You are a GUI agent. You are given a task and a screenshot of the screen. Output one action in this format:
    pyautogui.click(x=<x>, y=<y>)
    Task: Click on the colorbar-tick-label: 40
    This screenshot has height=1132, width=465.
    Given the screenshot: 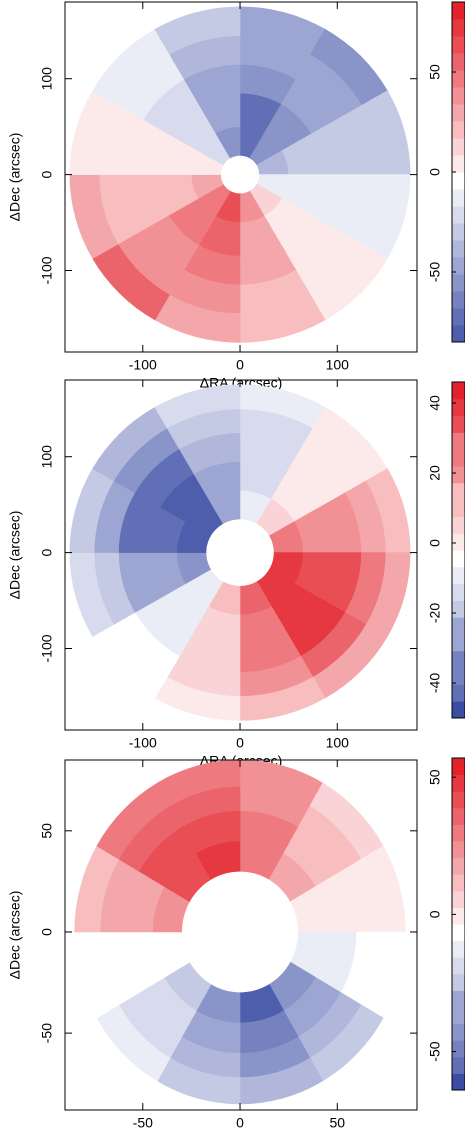 What is the action you would take?
    pyautogui.click(x=435, y=403)
    